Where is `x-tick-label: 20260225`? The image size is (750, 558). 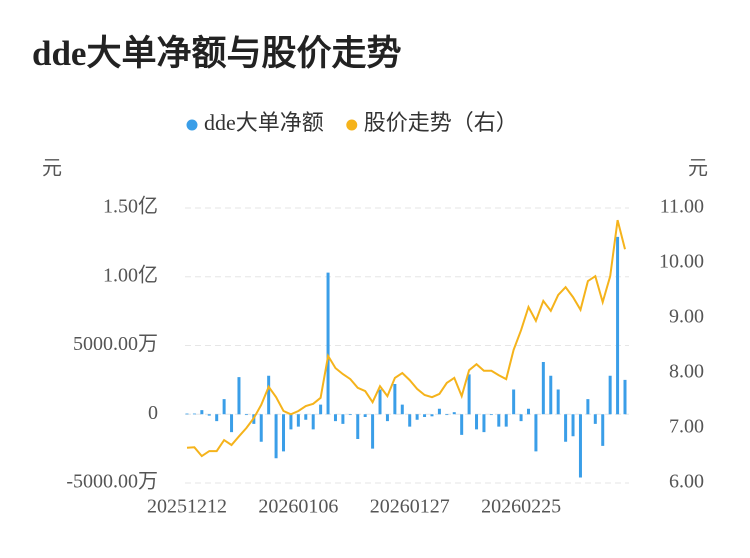
x-tick-label: 20260225 is located at coordinates (521, 507).